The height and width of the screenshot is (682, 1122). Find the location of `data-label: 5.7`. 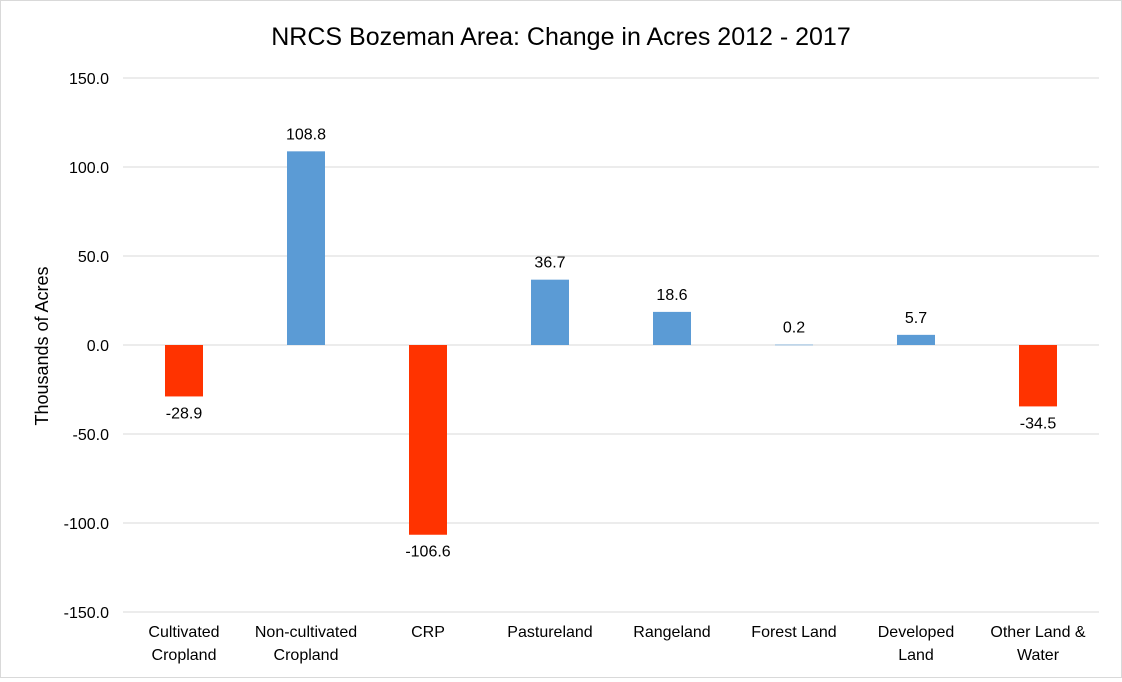

data-label: 5.7 is located at coordinates (916, 318).